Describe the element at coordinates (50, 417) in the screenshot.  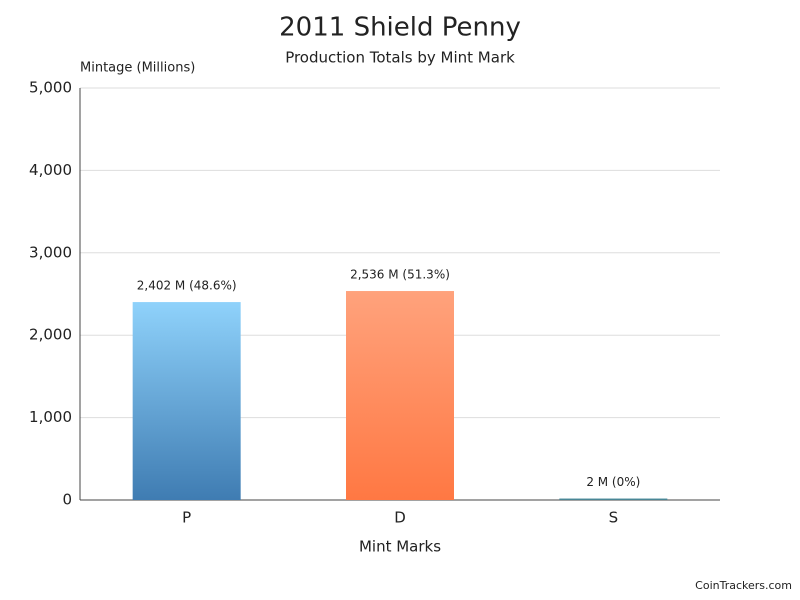
I see `y-tick-label: 1,000` at that location.